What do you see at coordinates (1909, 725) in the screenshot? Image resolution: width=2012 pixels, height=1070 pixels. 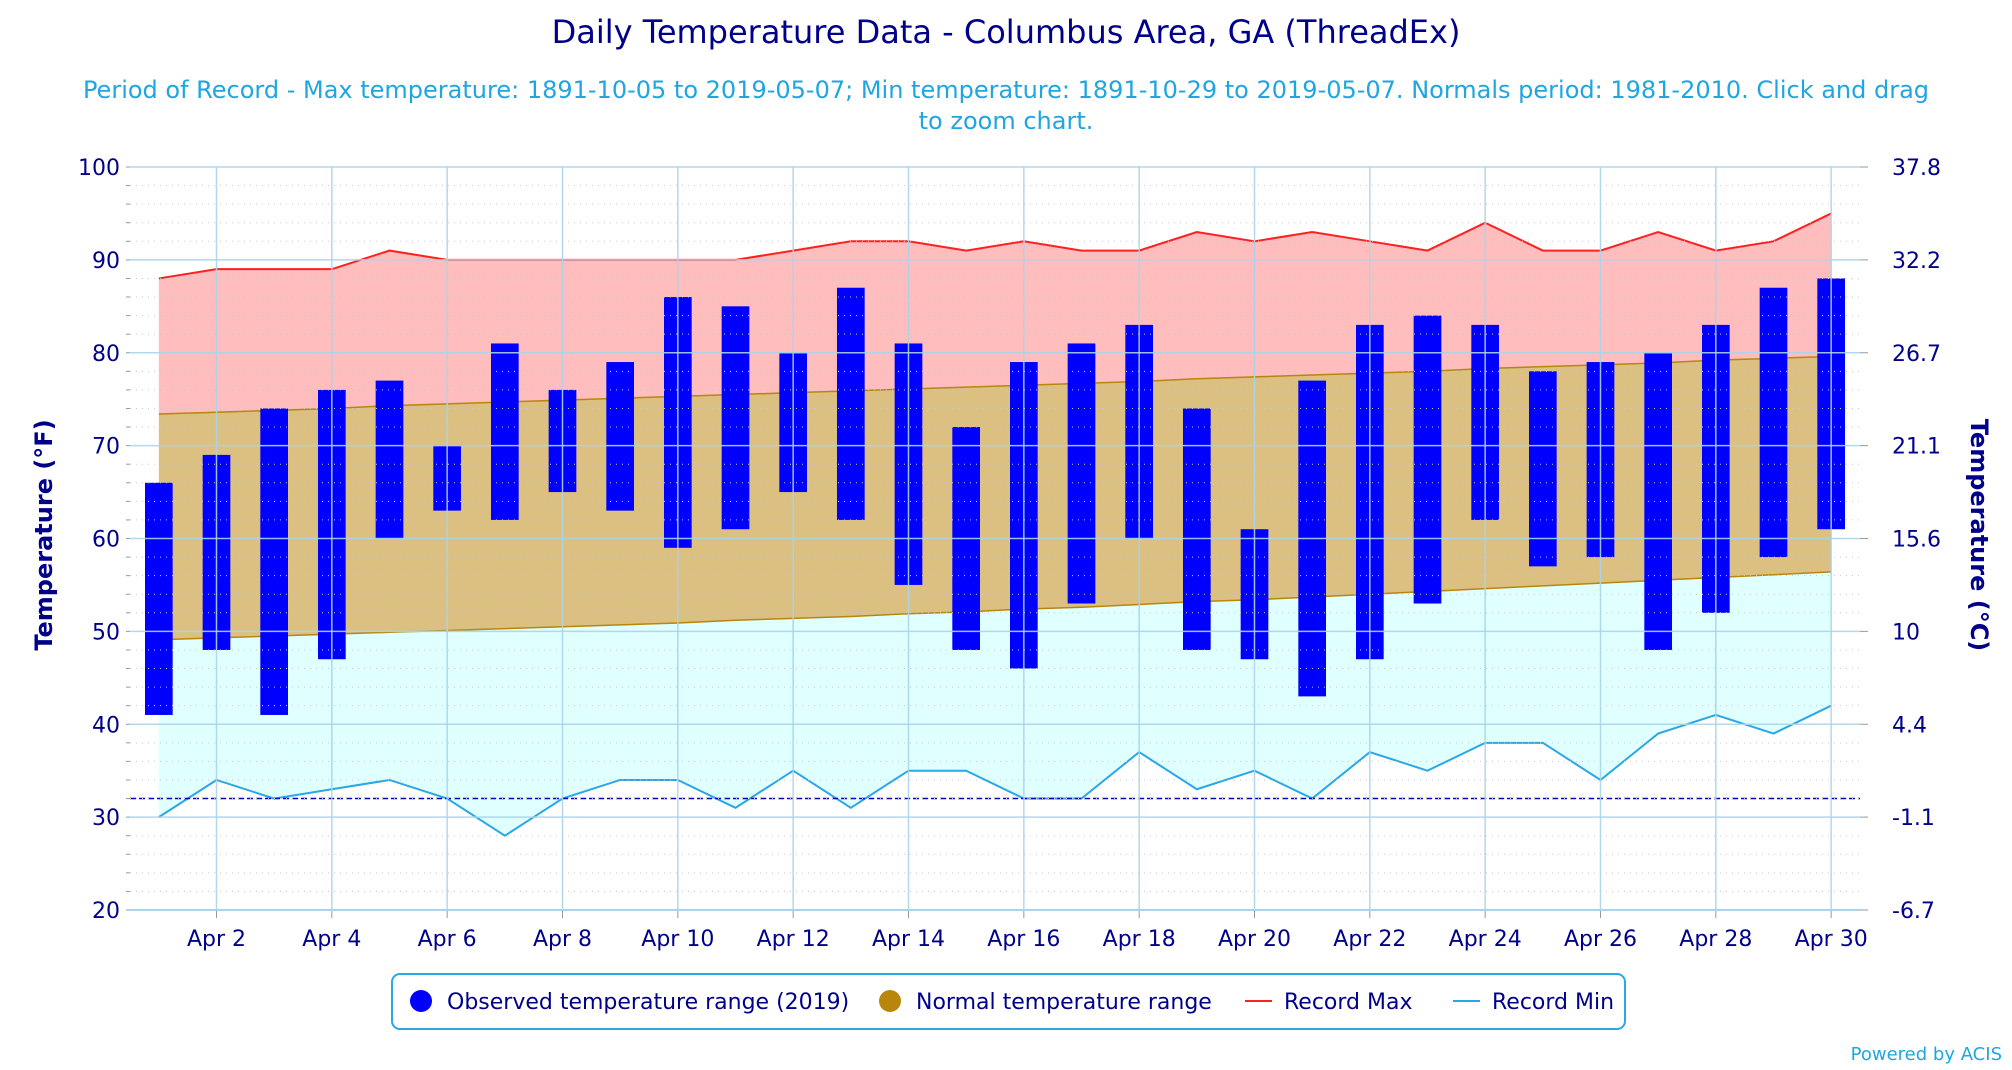 I see `y-right-tick-label: 4.4` at bounding box center [1909, 725].